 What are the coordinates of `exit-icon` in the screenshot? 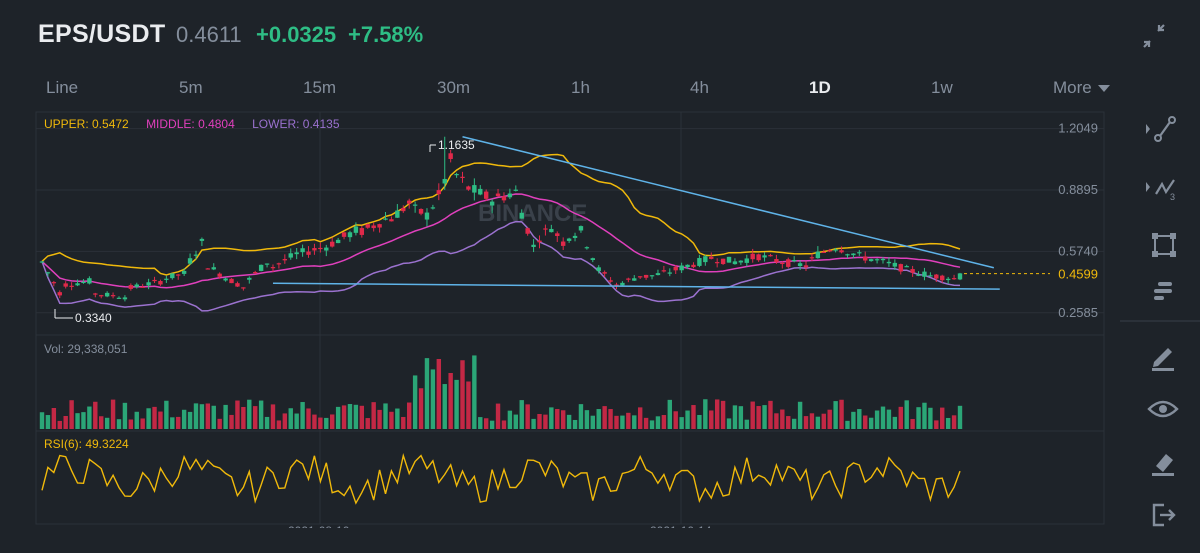 It's located at (1164, 515).